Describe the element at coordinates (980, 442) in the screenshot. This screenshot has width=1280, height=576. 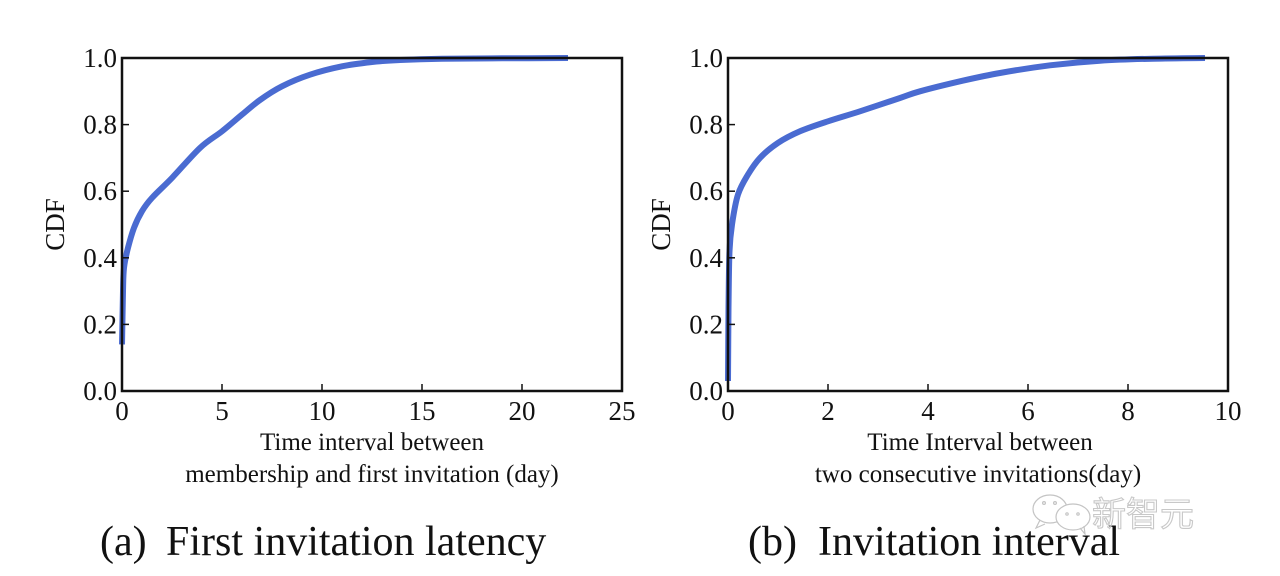
I see `x-axis-label-b-line1: Time Interval between` at that location.